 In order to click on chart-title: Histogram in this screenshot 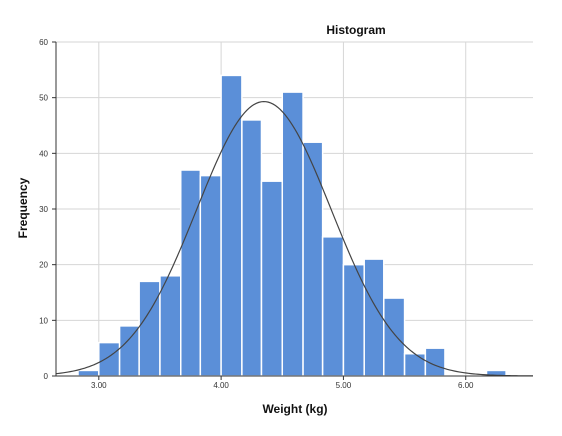, I will do `click(355, 30)`.